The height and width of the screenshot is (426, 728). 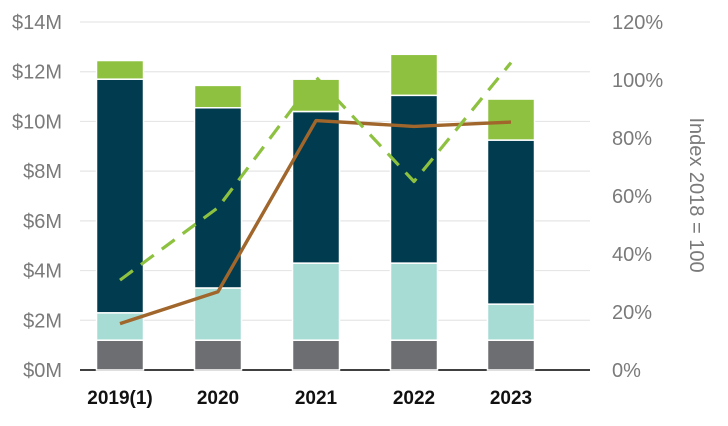 What do you see at coordinates (37, 122) in the screenshot?
I see `left-axis-tick-label: $10M` at bounding box center [37, 122].